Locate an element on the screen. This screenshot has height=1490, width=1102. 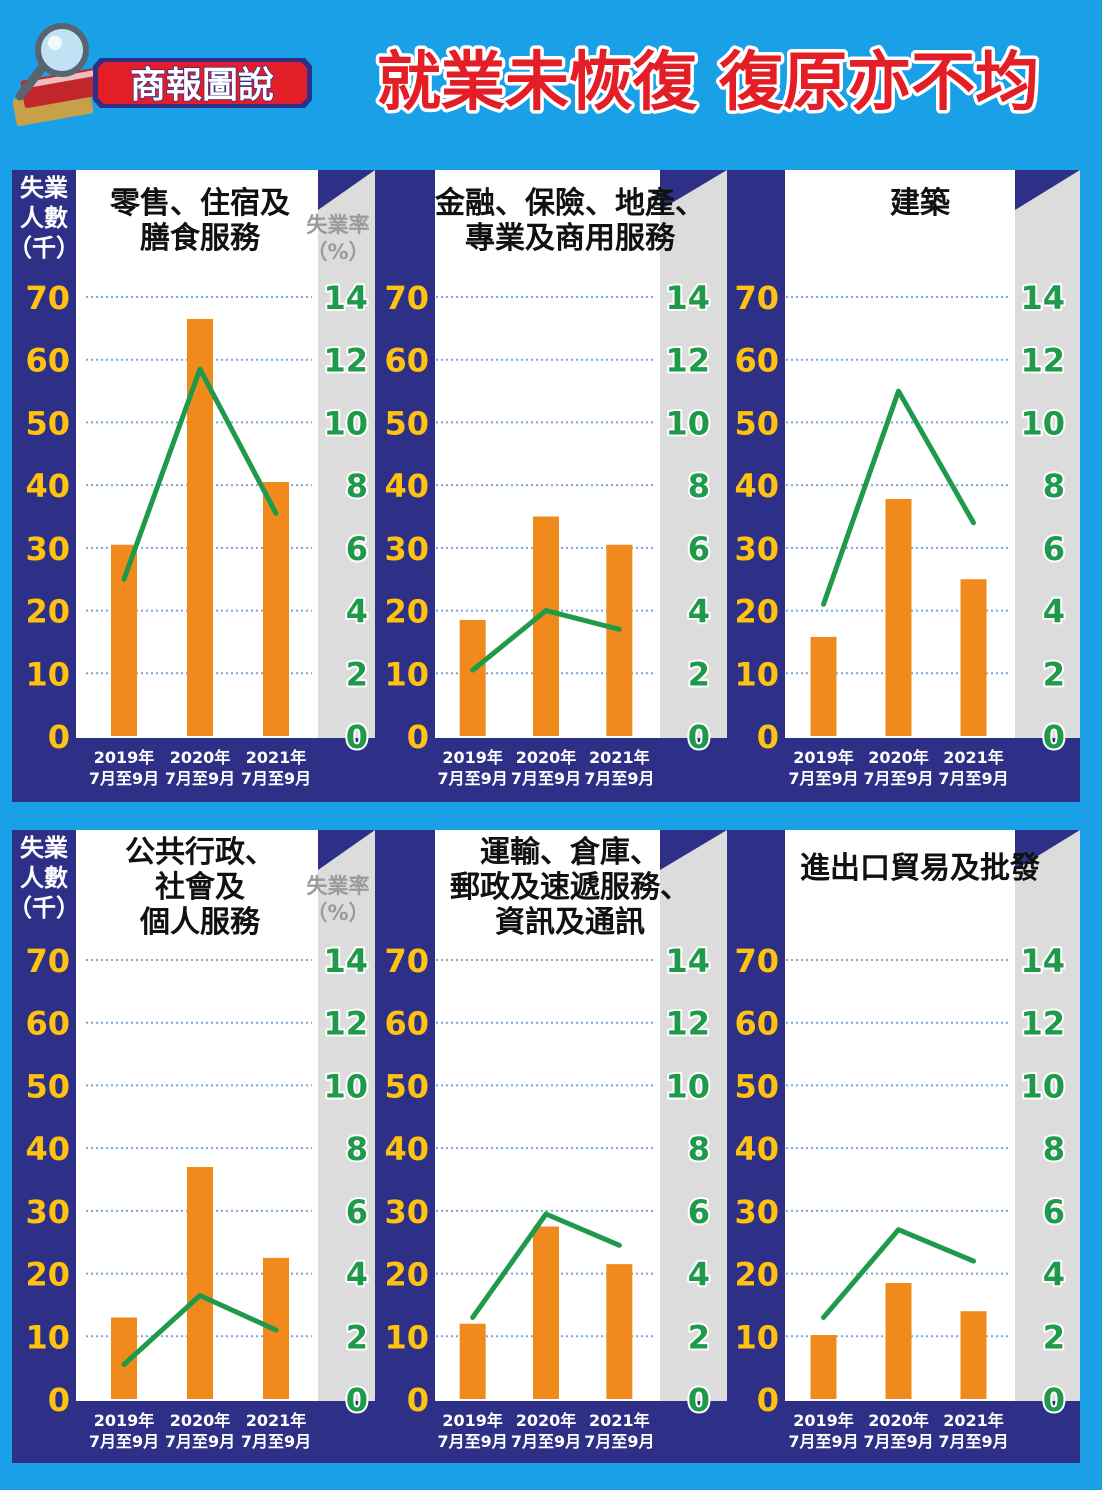
badge-text: 商報圖說 is located at coordinates (202, 85).